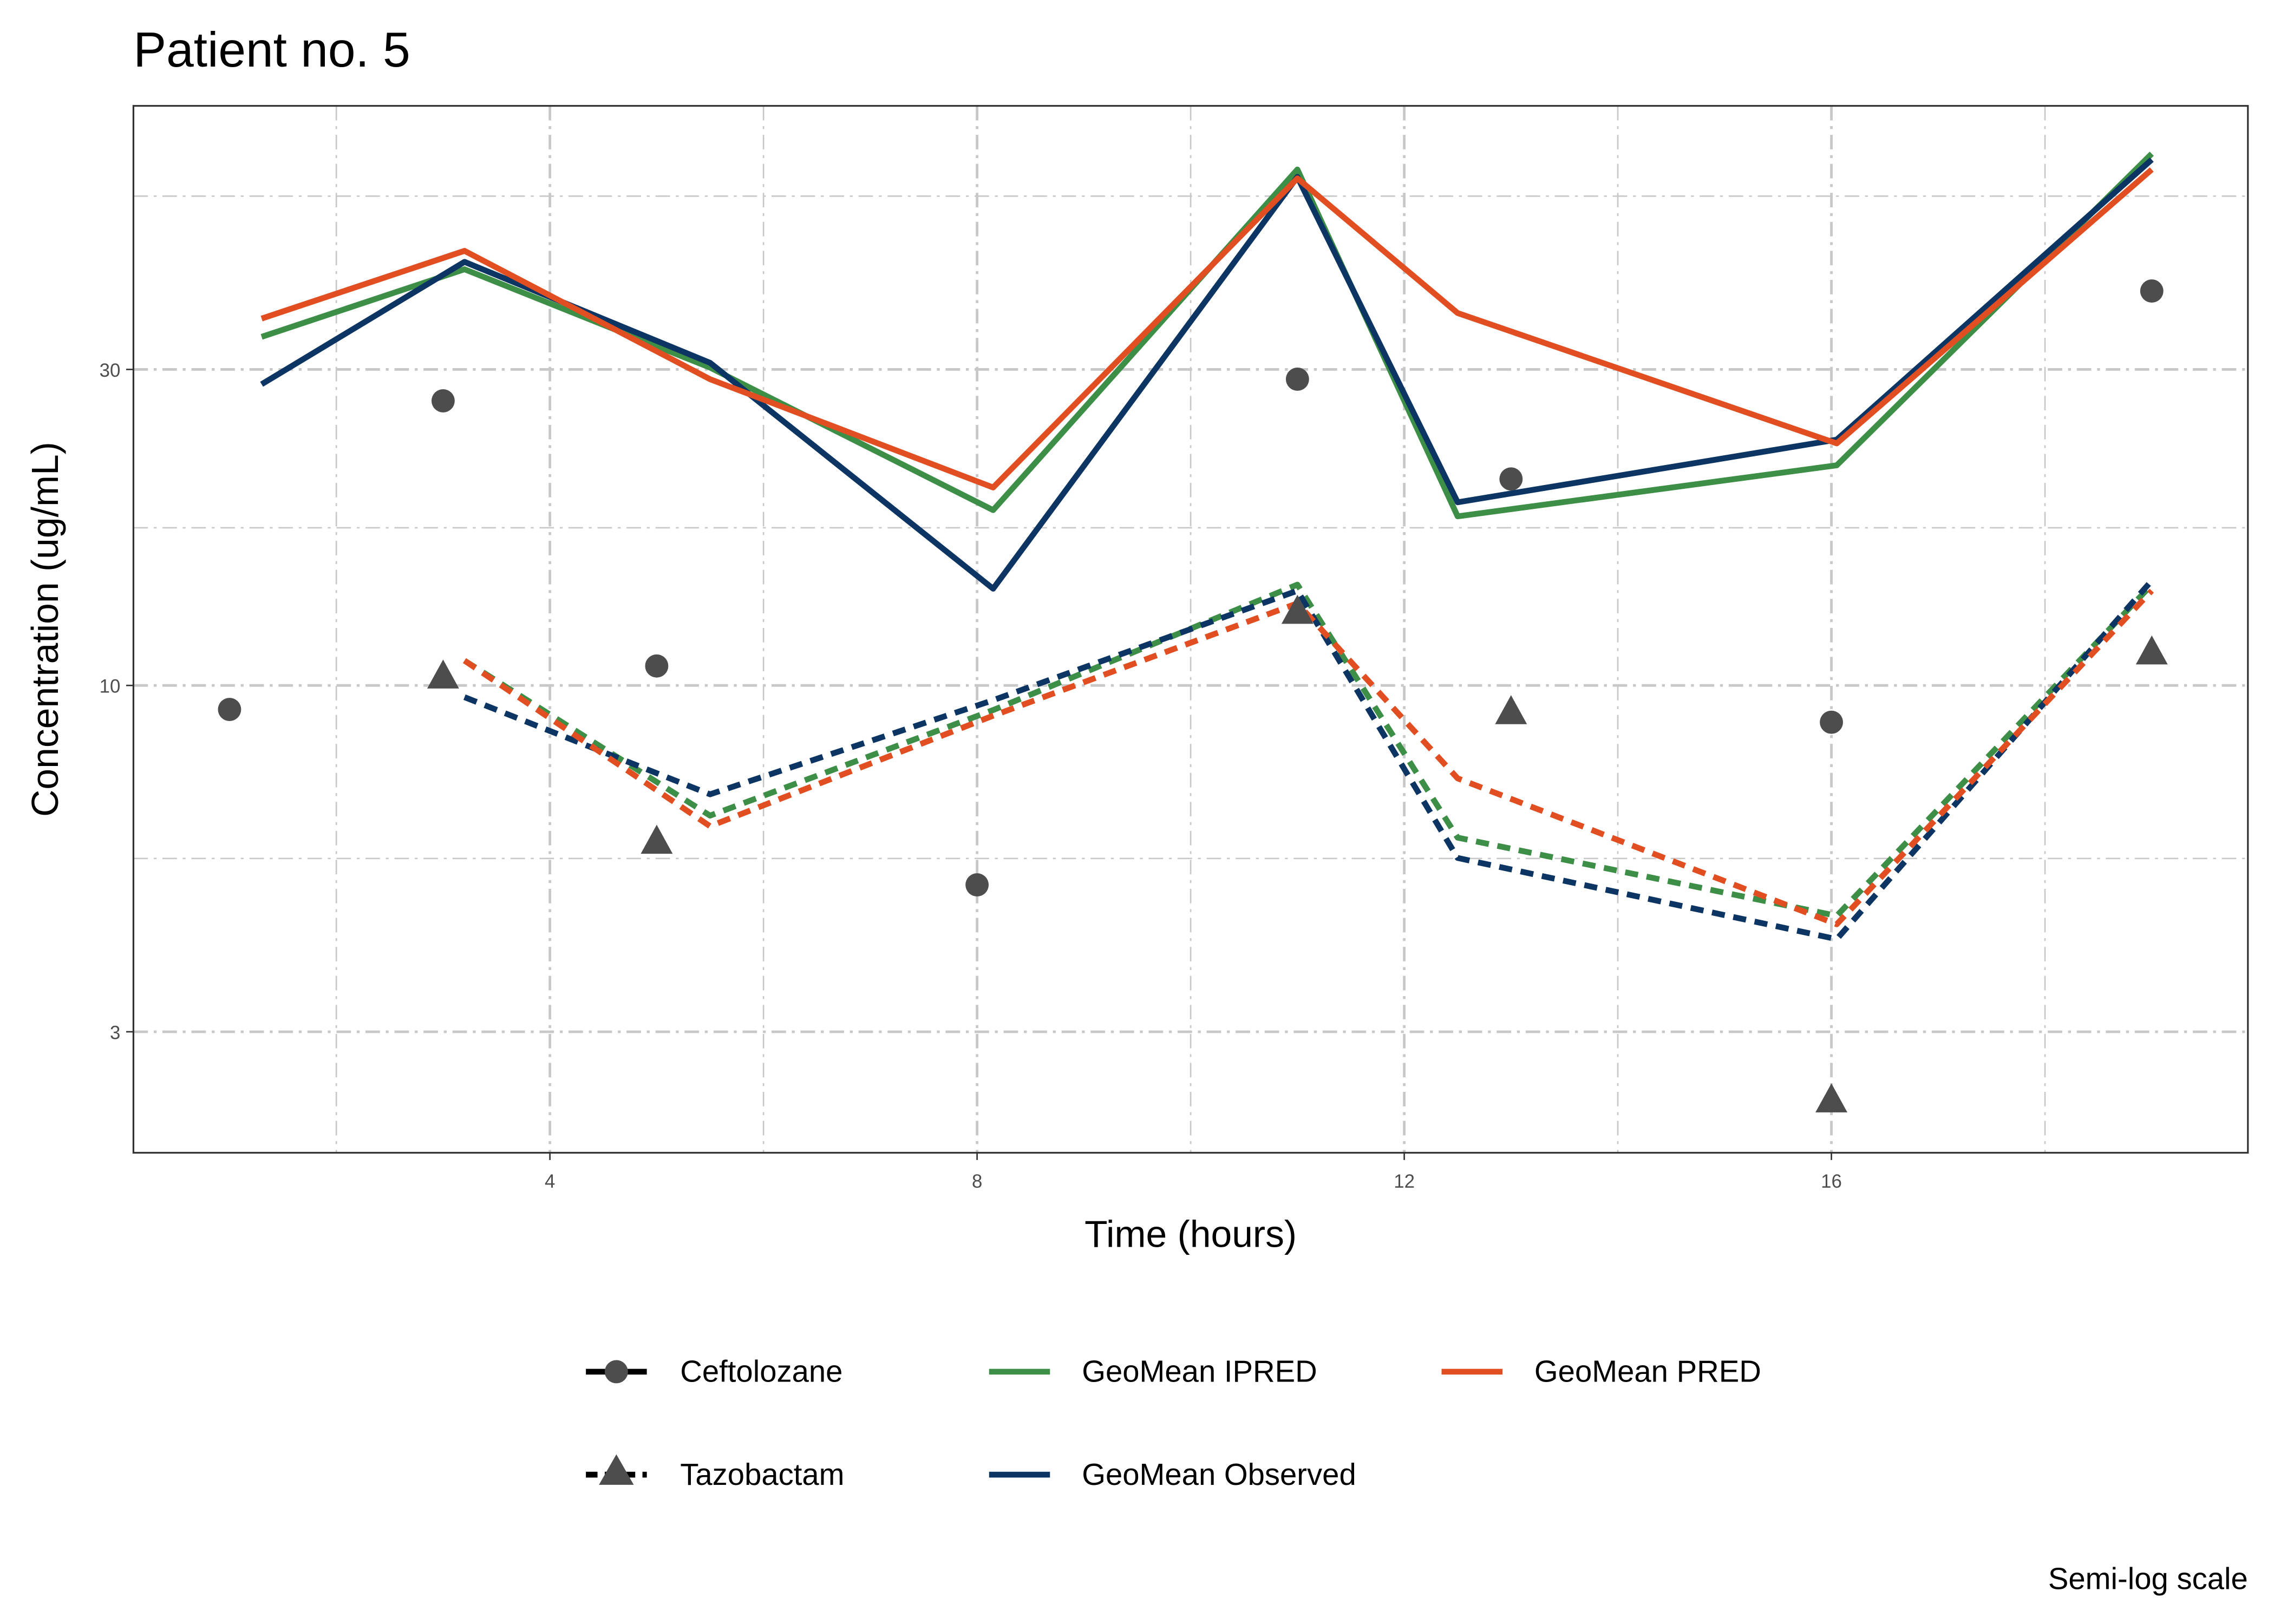 The height and width of the screenshot is (1624, 2274). I want to click on legend-label: GeoMean Observed, so click(1219, 1474).